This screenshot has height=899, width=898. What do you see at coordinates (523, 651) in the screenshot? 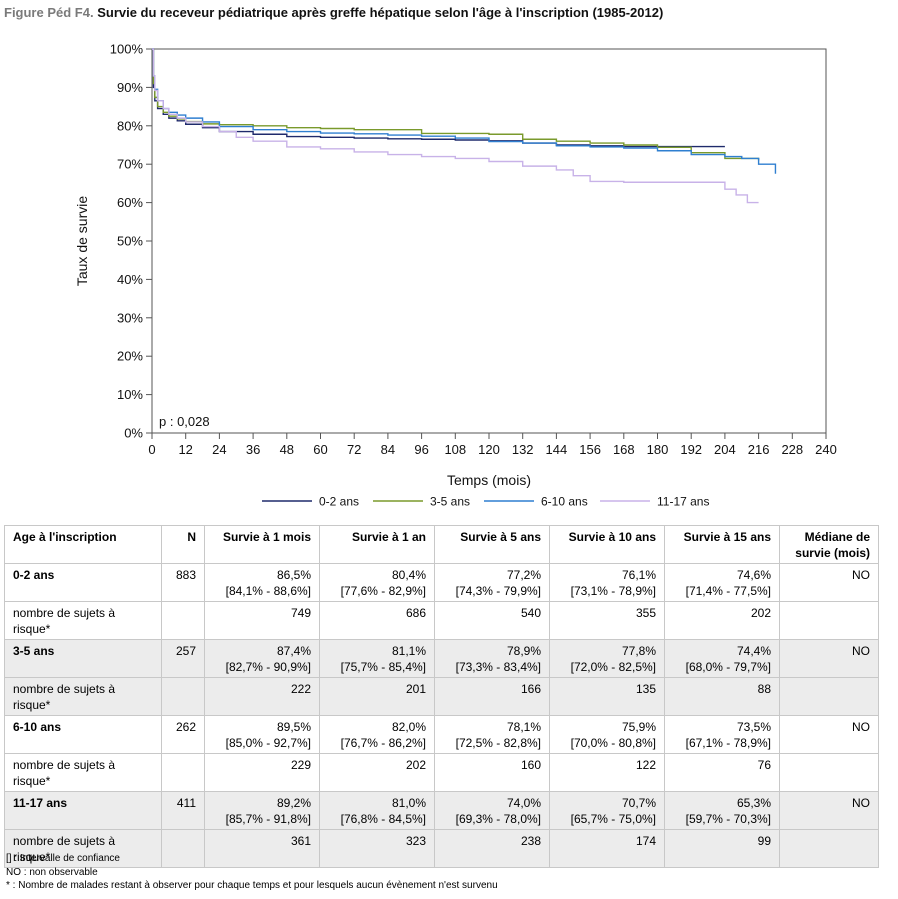
I see `survival-value: 78,9%` at bounding box center [523, 651].